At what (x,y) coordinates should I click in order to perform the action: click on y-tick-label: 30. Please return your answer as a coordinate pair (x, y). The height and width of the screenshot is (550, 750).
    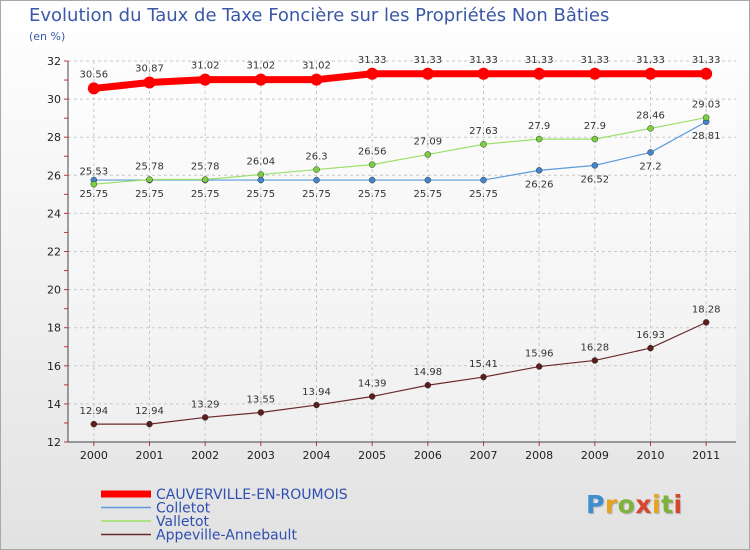
    Looking at the image, I should click on (54, 99).